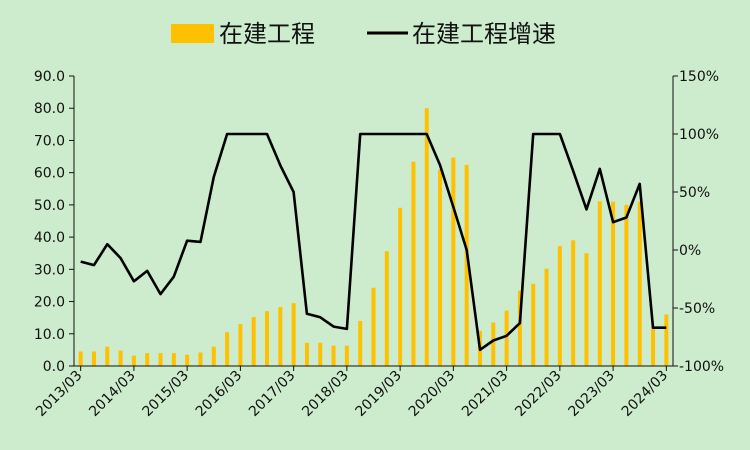  What do you see at coordinates (49, 303) in the screenshot?
I see `left-y-tick-label: 20.0` at bounding box center [49, 303].